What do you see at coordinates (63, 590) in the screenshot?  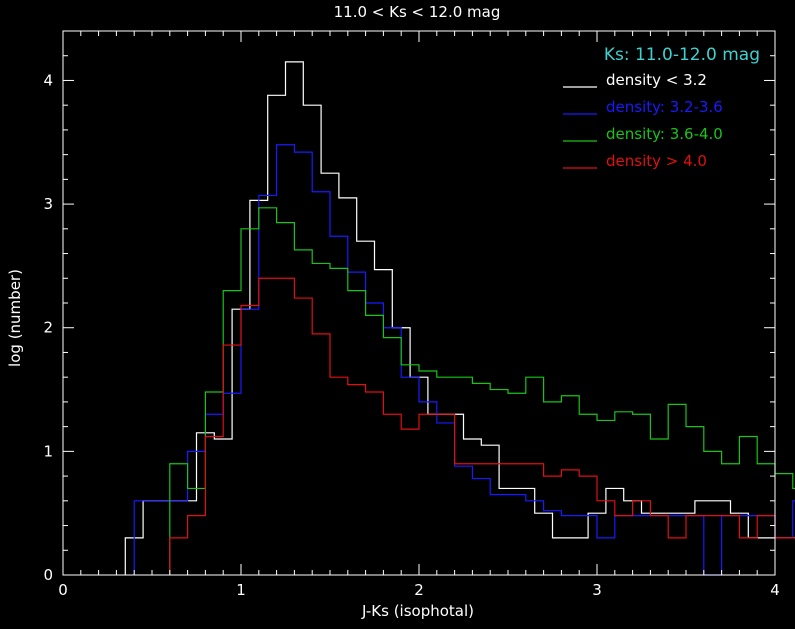 I see `x-tick-label: 0` at bounding box center [63, 590].